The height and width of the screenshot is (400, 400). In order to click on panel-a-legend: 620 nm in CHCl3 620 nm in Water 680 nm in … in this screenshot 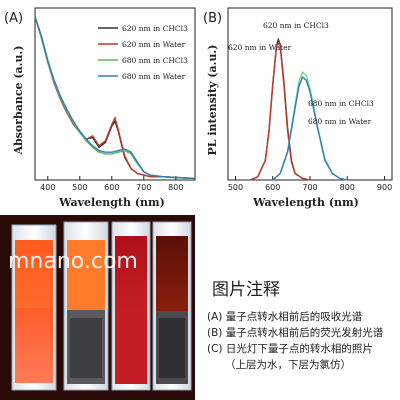, I will do `click(143, 52)`.